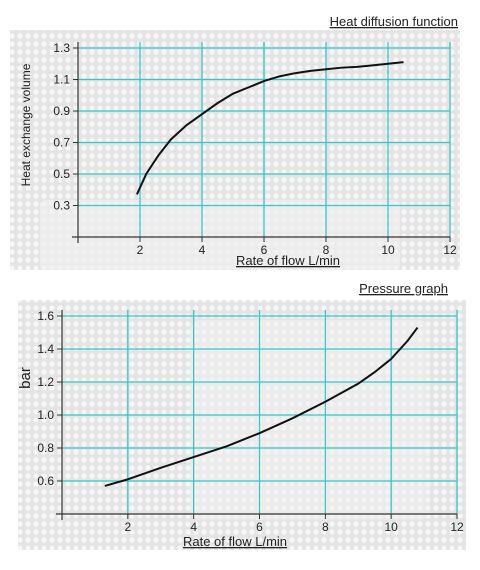 This screenshot has width=480, height=570. What do you see at coordinates (61, 111) in the screenshot?
I see `y-tick-label: 0.9` at bounding box center [61, 111].